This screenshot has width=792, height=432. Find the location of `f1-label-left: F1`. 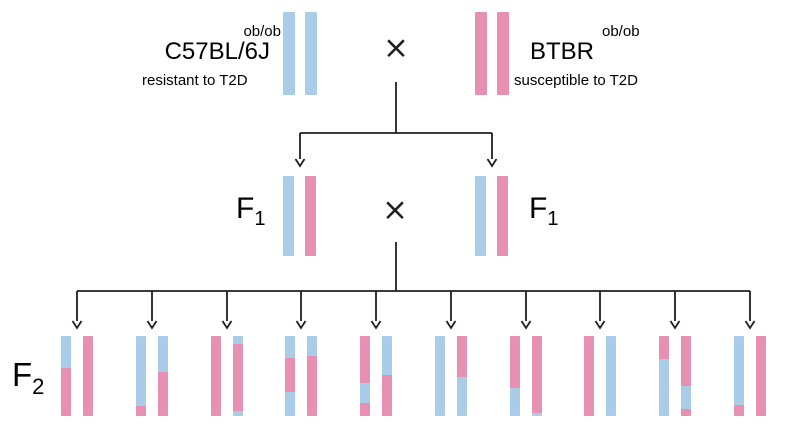

f1-label-left: F1 is located at coordinates (251, 211).